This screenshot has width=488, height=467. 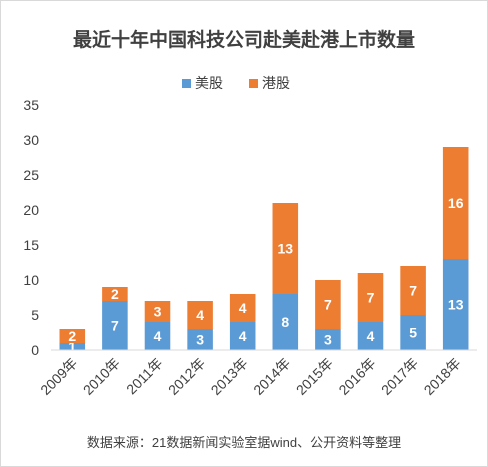 I want to click on source-note: 数据来源：21数据新闻实验室据wind、公开资料等整理, so click(x=244, y=442).